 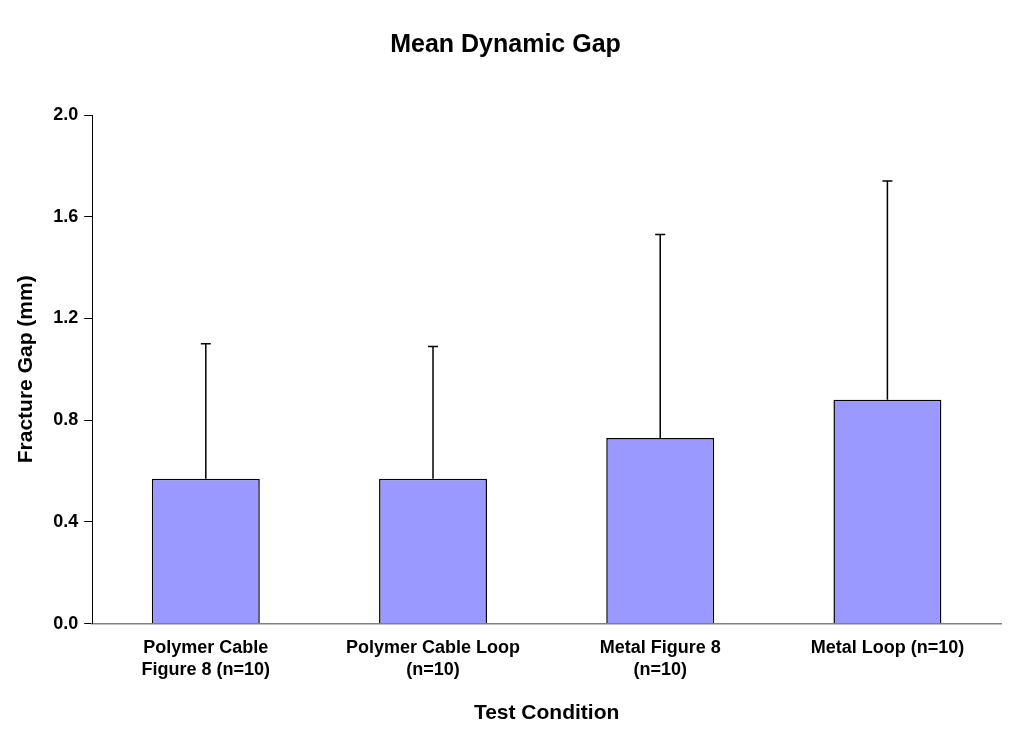 I want to click on x-tick-label: Metal Loop (n=10), so click(x=887, y=647).